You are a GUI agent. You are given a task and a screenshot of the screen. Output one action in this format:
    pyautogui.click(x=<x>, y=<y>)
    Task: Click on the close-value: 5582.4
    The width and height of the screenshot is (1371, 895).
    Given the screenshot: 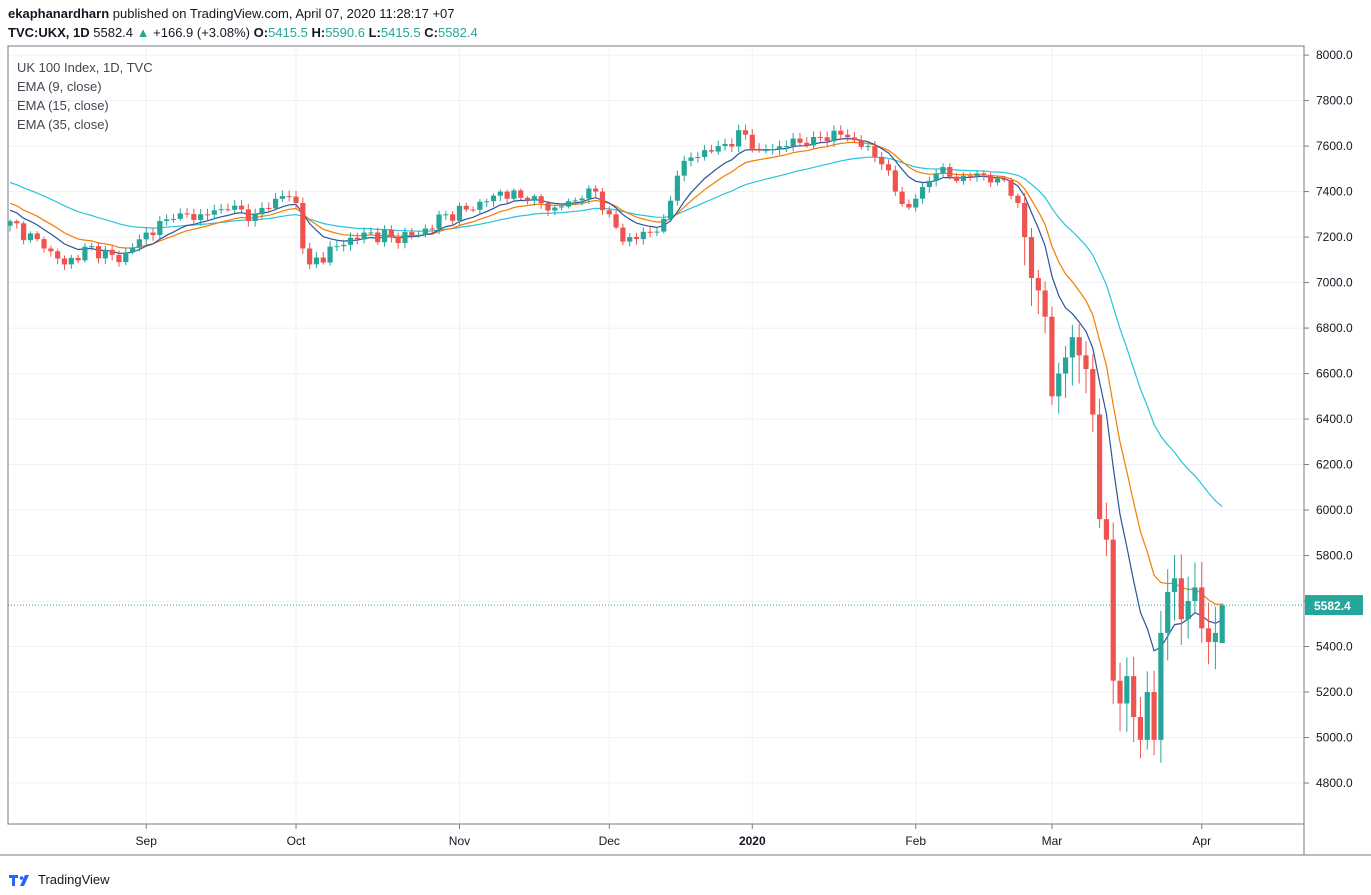 What is the action you would take?
    pyautogui.click(x=457, y=32)
    